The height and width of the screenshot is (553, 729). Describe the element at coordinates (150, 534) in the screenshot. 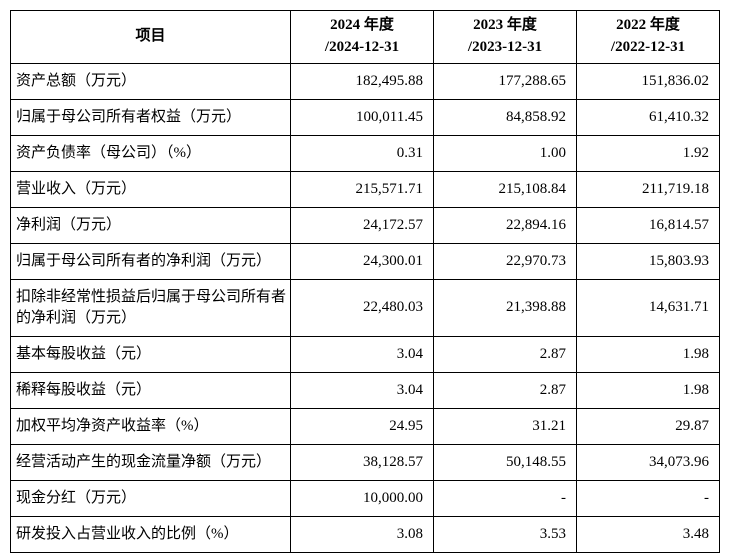

I see `row-label: 研发投入占营业收入的比例（%）` at that location.